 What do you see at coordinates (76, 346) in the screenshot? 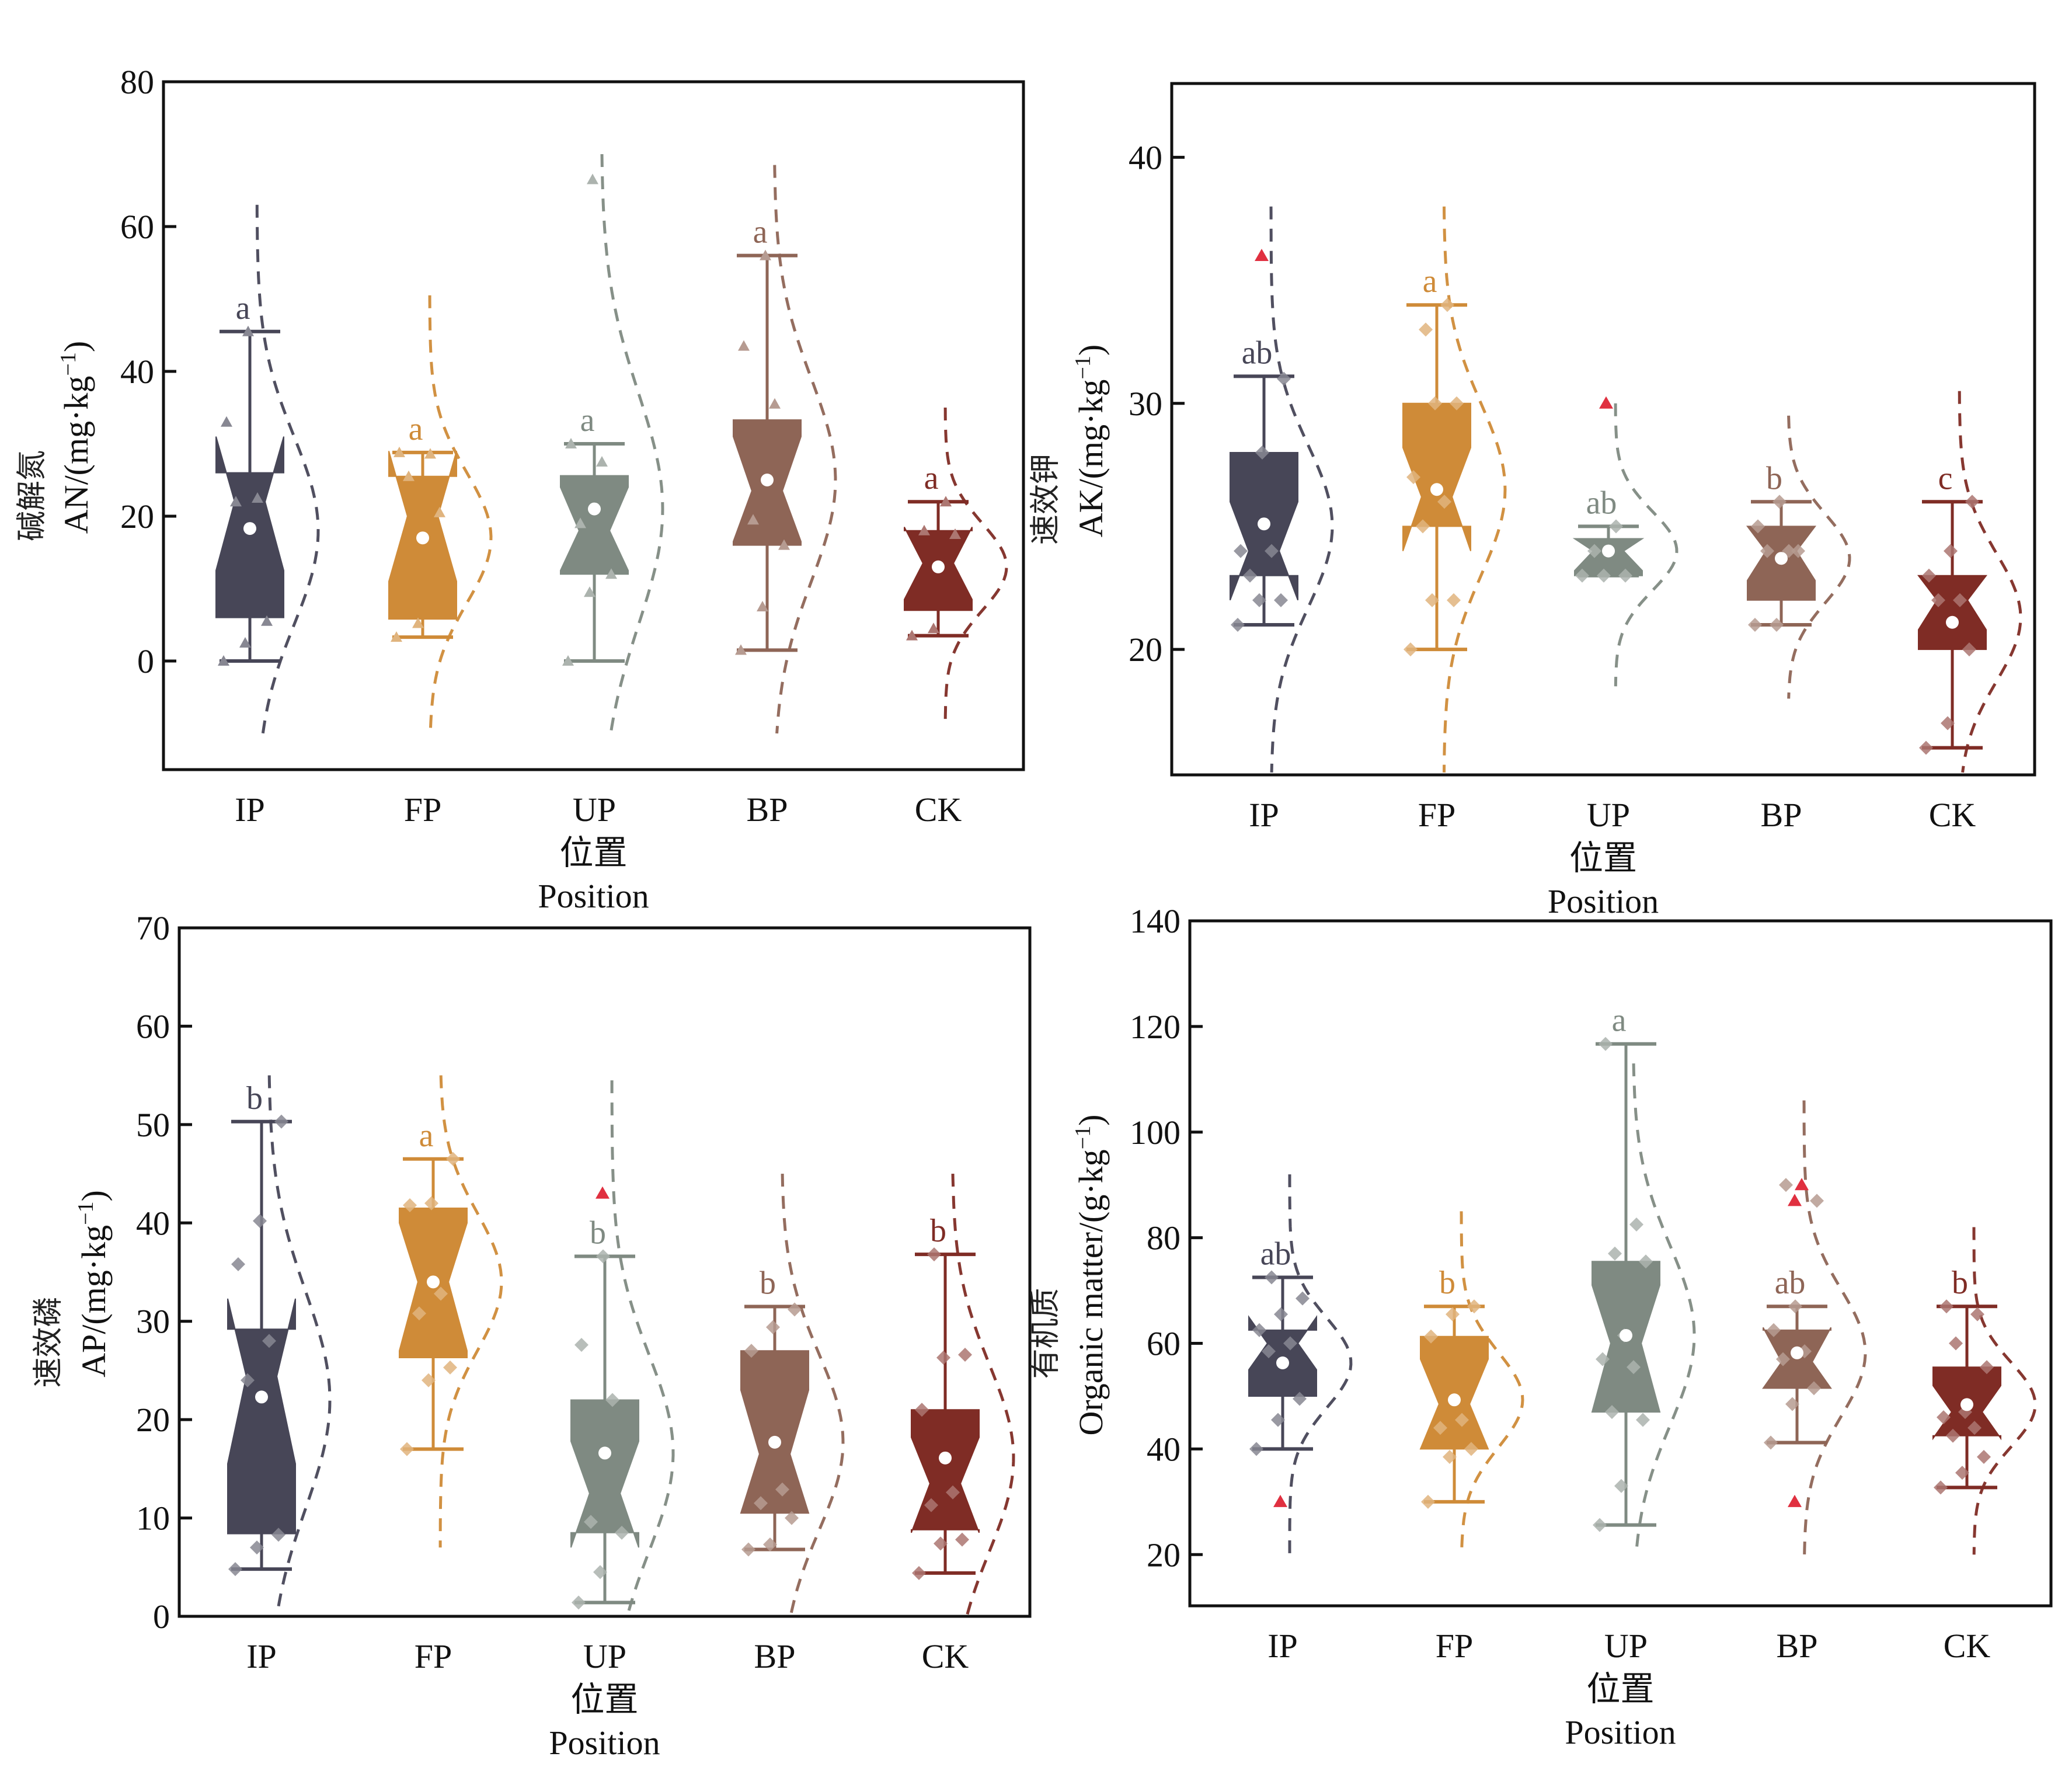
I see `an-ylabel-close: )` at bounding box center [76, 346].